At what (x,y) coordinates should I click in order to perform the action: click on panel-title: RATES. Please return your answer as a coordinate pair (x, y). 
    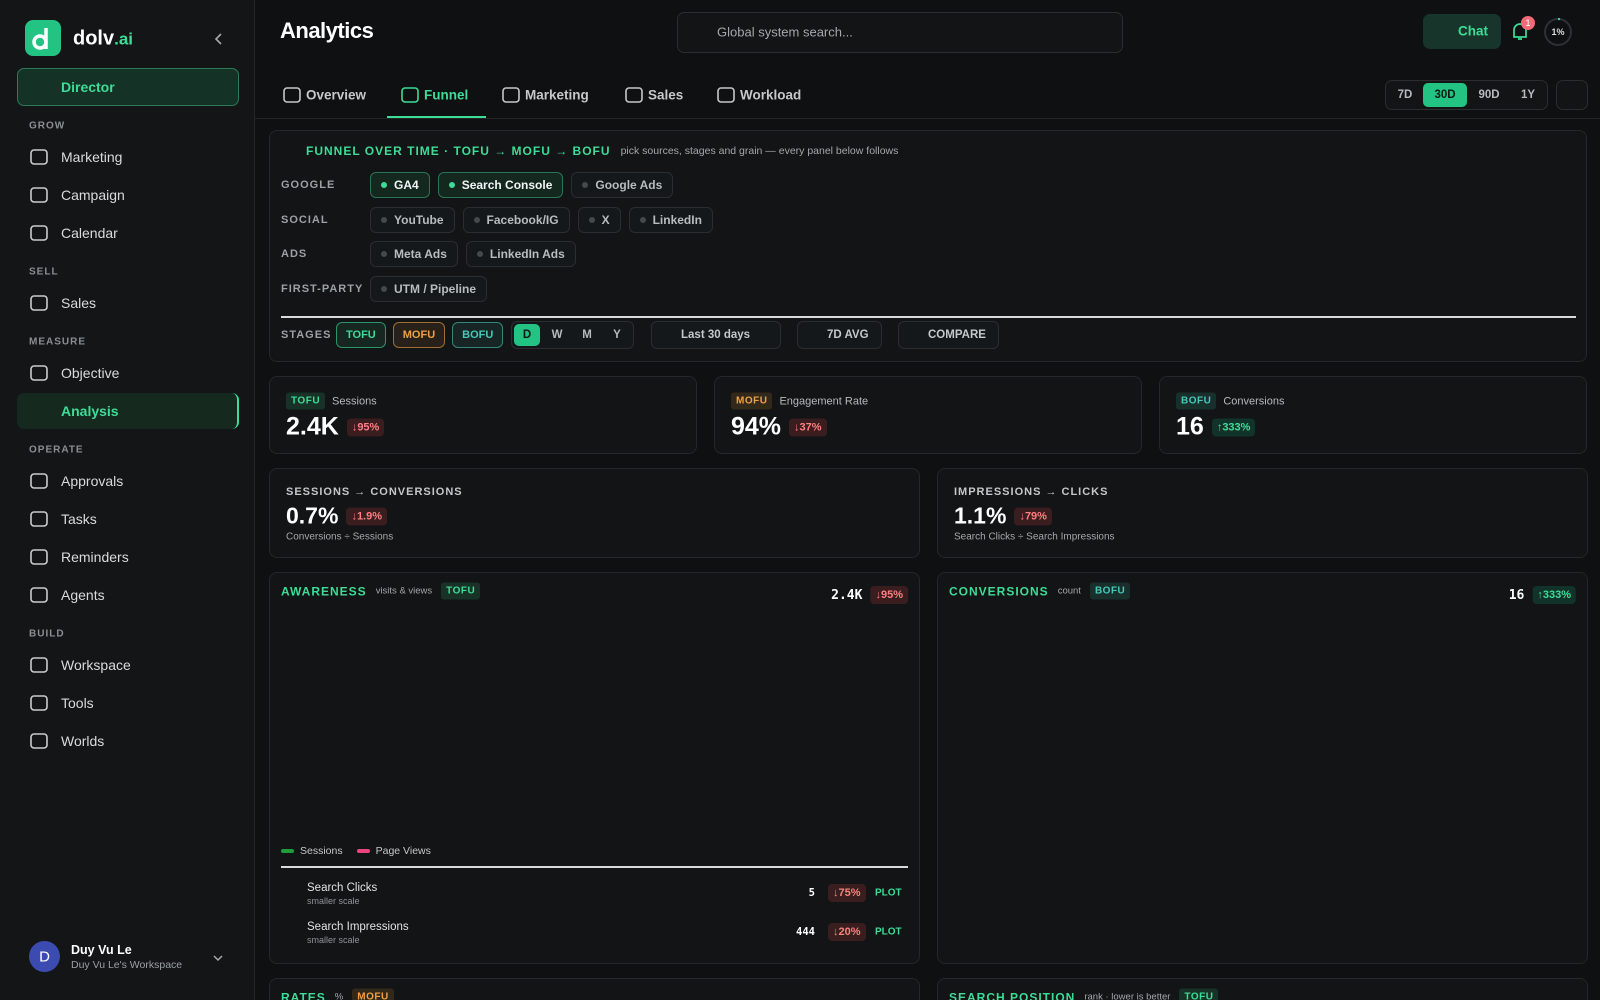
    Looking at the image, I should click on (303, 995).